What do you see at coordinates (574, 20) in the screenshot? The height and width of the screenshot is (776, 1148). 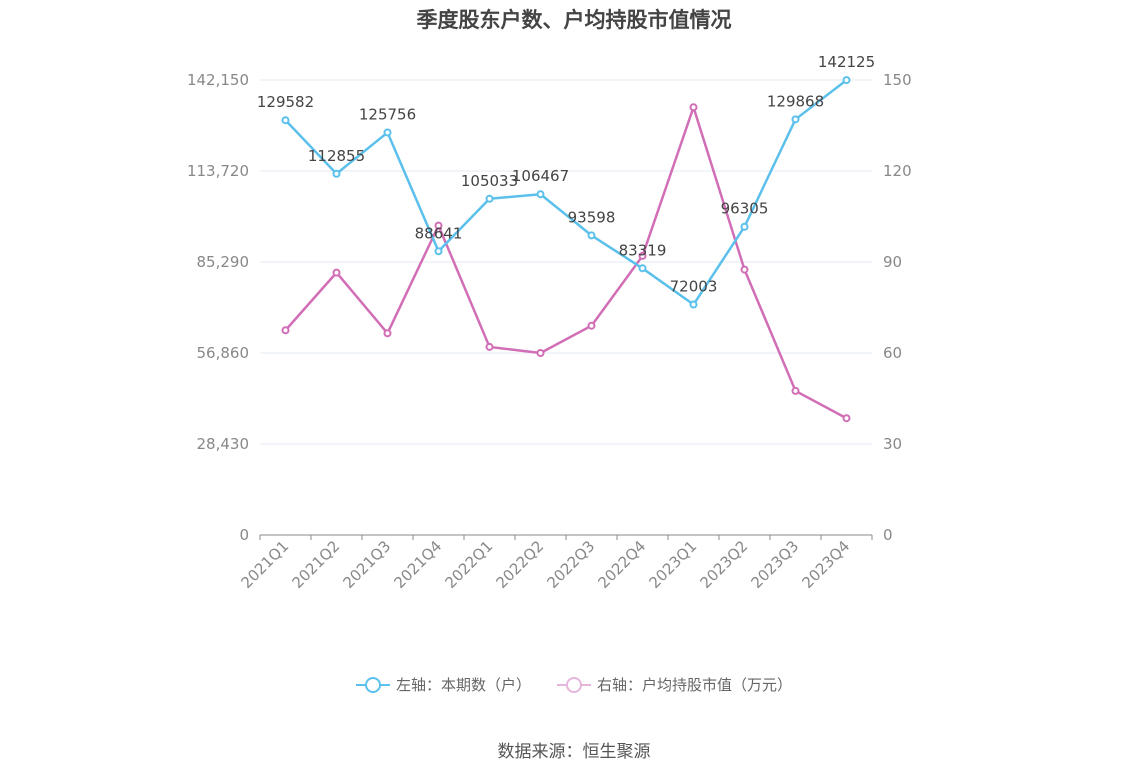 I see `chart-title: 季度股东户数、户均持股市值情况` at bounding box center [574, 20].